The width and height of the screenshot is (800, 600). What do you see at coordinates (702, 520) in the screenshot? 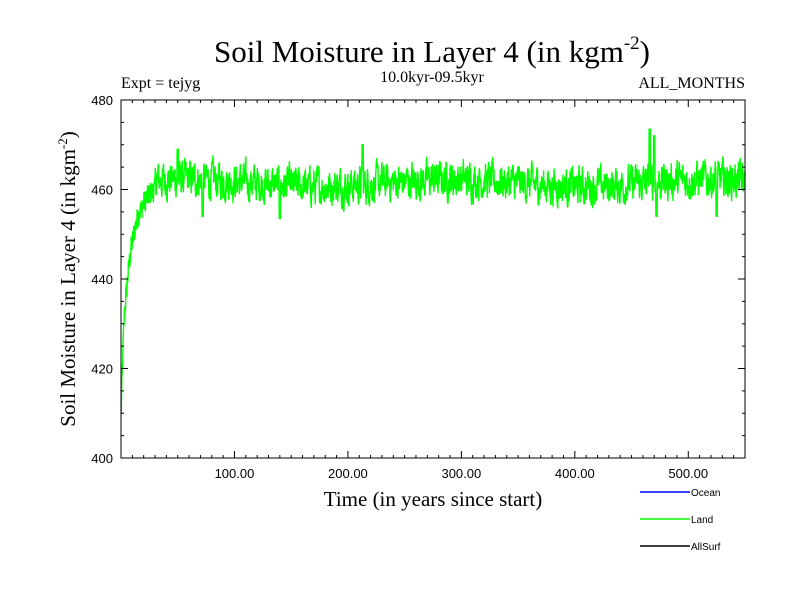
I see `legend-label-land: Land` at bounding box center [702, 520].